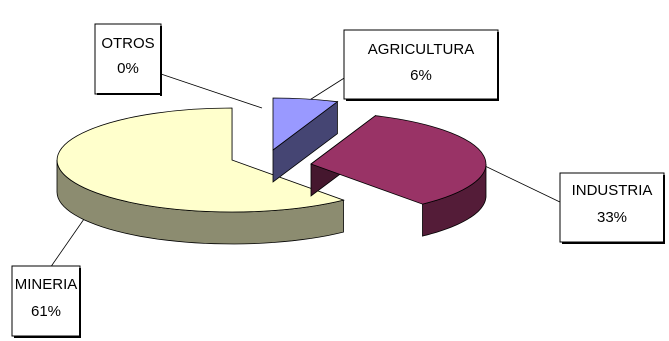 The width and height of the screenshot is (669, 341). What do you see at coordinates (46, 284) in the screenshot?
I see `label-mineria-name: MINERIA` at bounding box center [46, 284].